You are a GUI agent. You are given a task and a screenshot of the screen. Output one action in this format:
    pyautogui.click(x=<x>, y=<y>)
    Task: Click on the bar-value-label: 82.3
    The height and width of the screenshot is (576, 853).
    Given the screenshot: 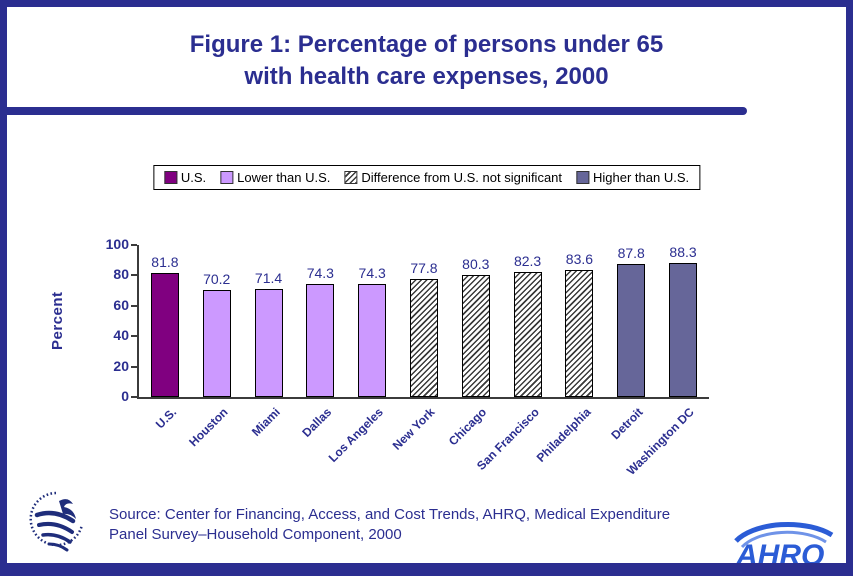 What is the action you would take?
    pyautogui.click(x=527, y=260)
    